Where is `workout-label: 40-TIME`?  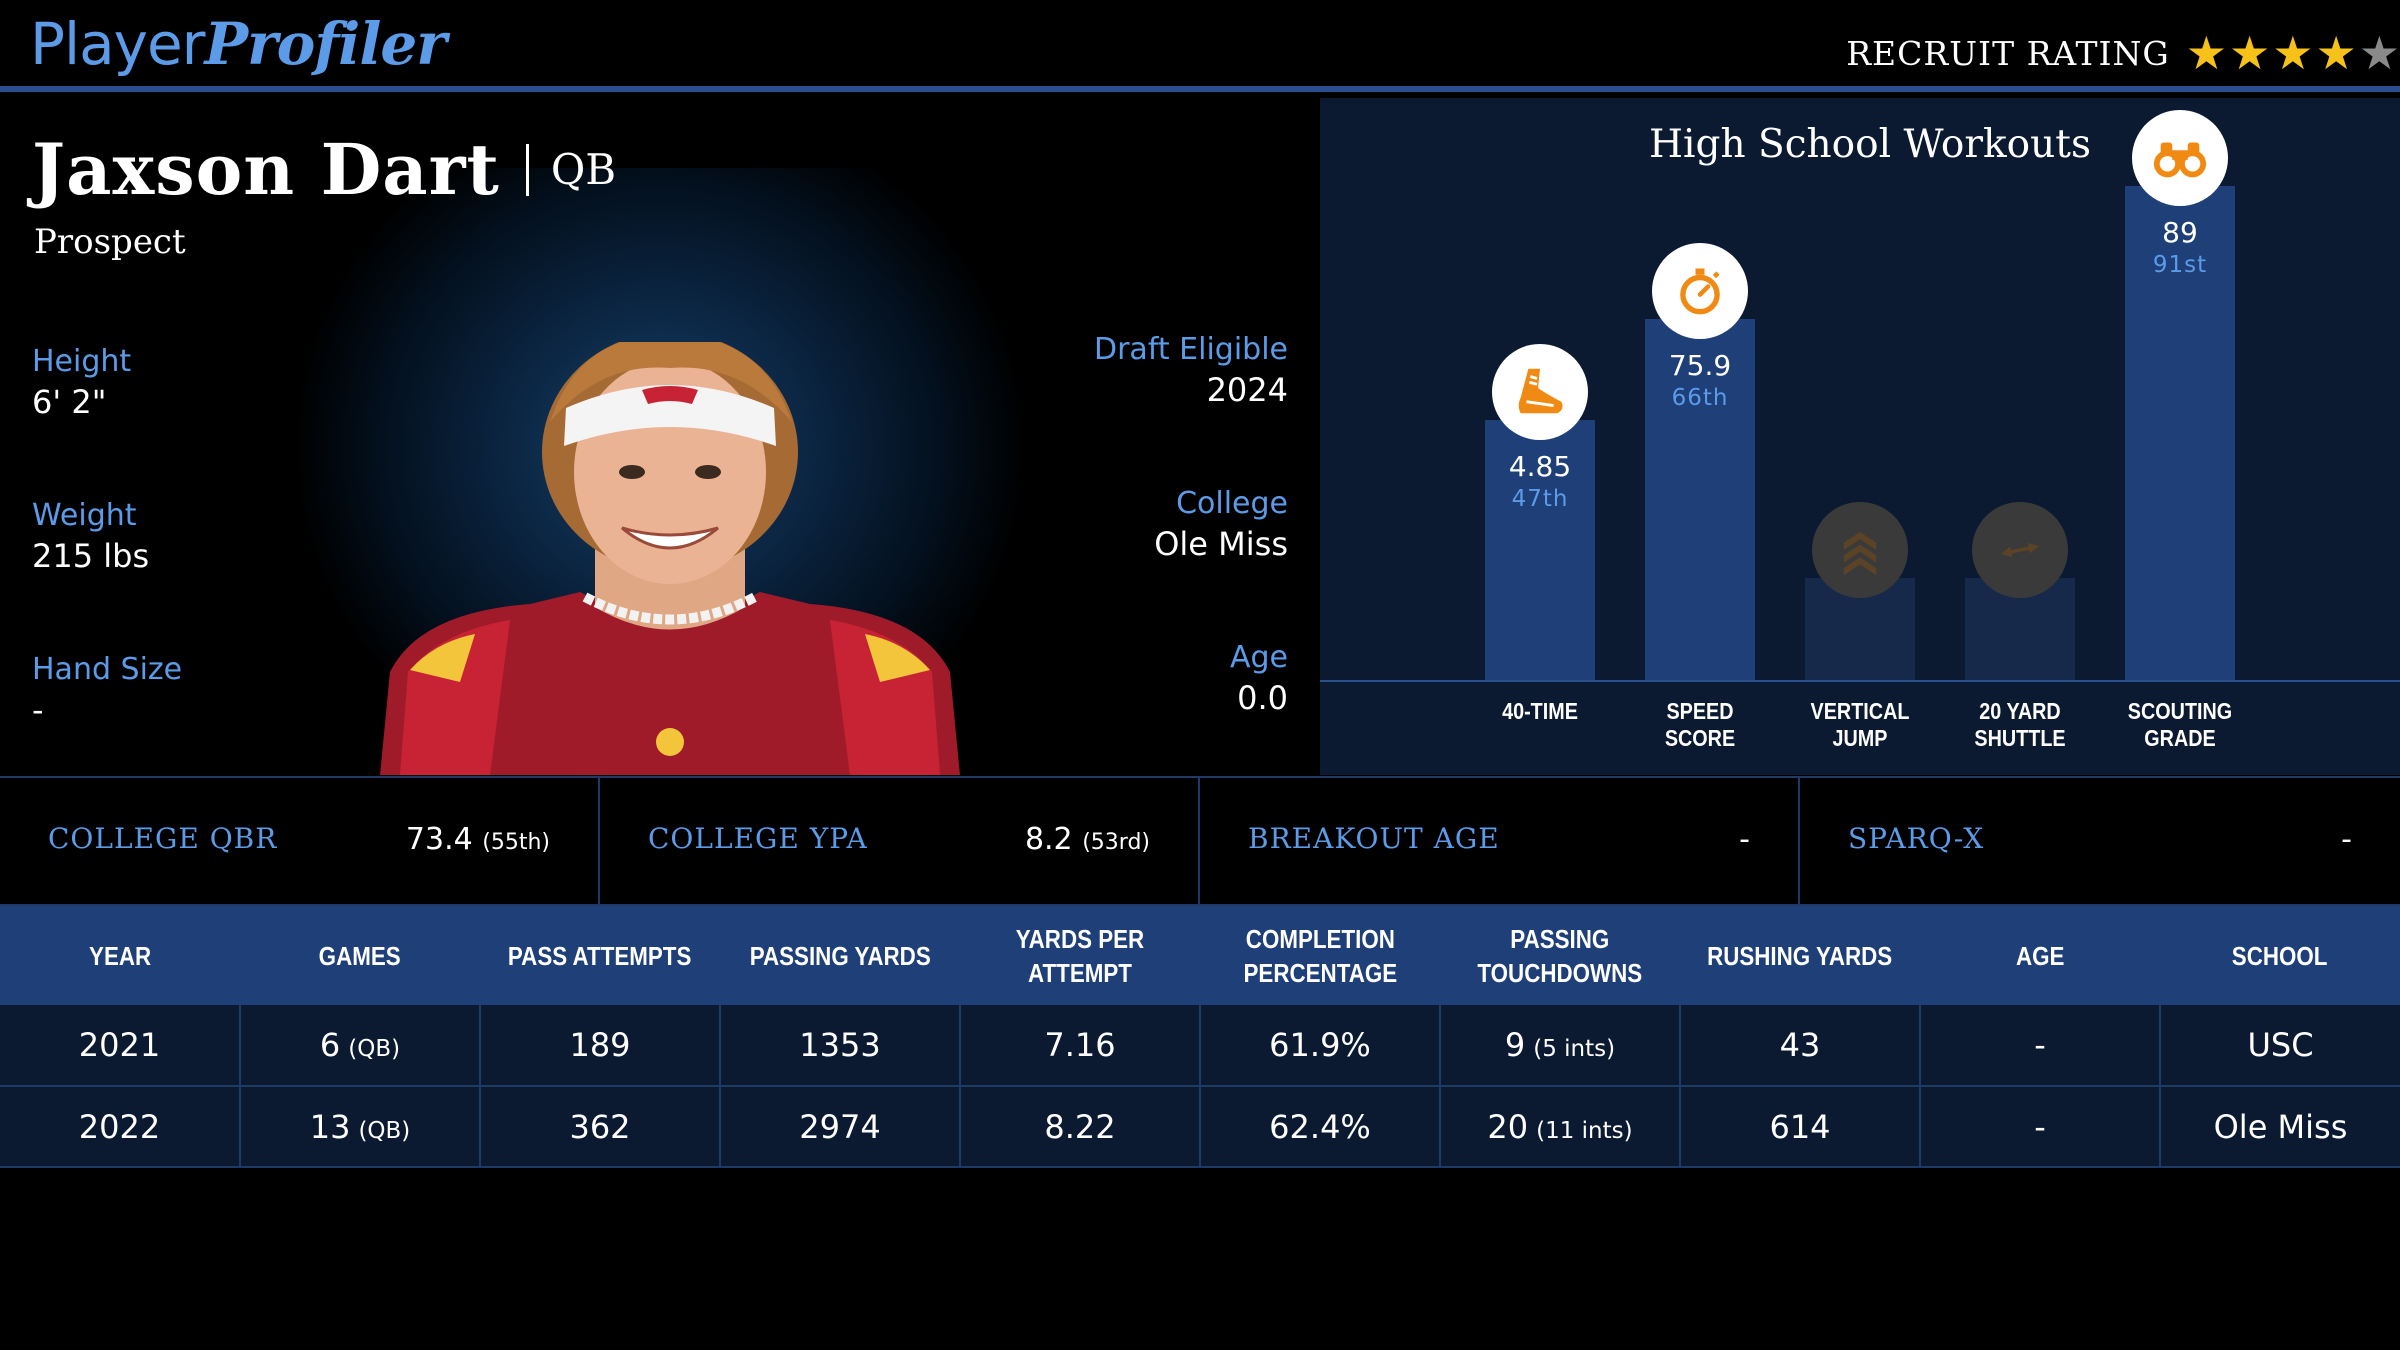 workout-label: 40-TIME is located at coordinates (1540, 711).